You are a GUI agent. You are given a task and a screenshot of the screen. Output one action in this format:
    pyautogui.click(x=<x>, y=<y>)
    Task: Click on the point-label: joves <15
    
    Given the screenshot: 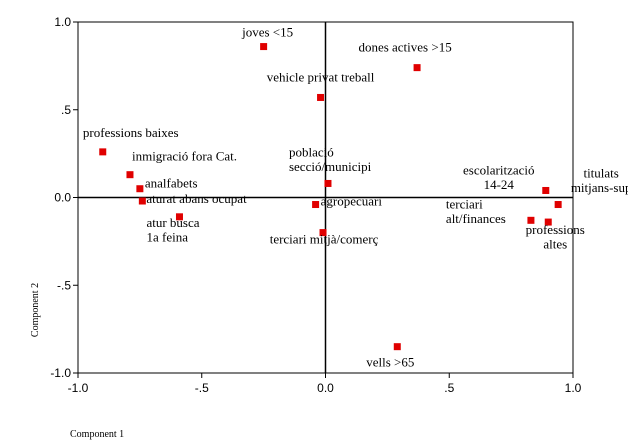 What is the action you would take?
    pyautogui.click(x=267, y=32)
    